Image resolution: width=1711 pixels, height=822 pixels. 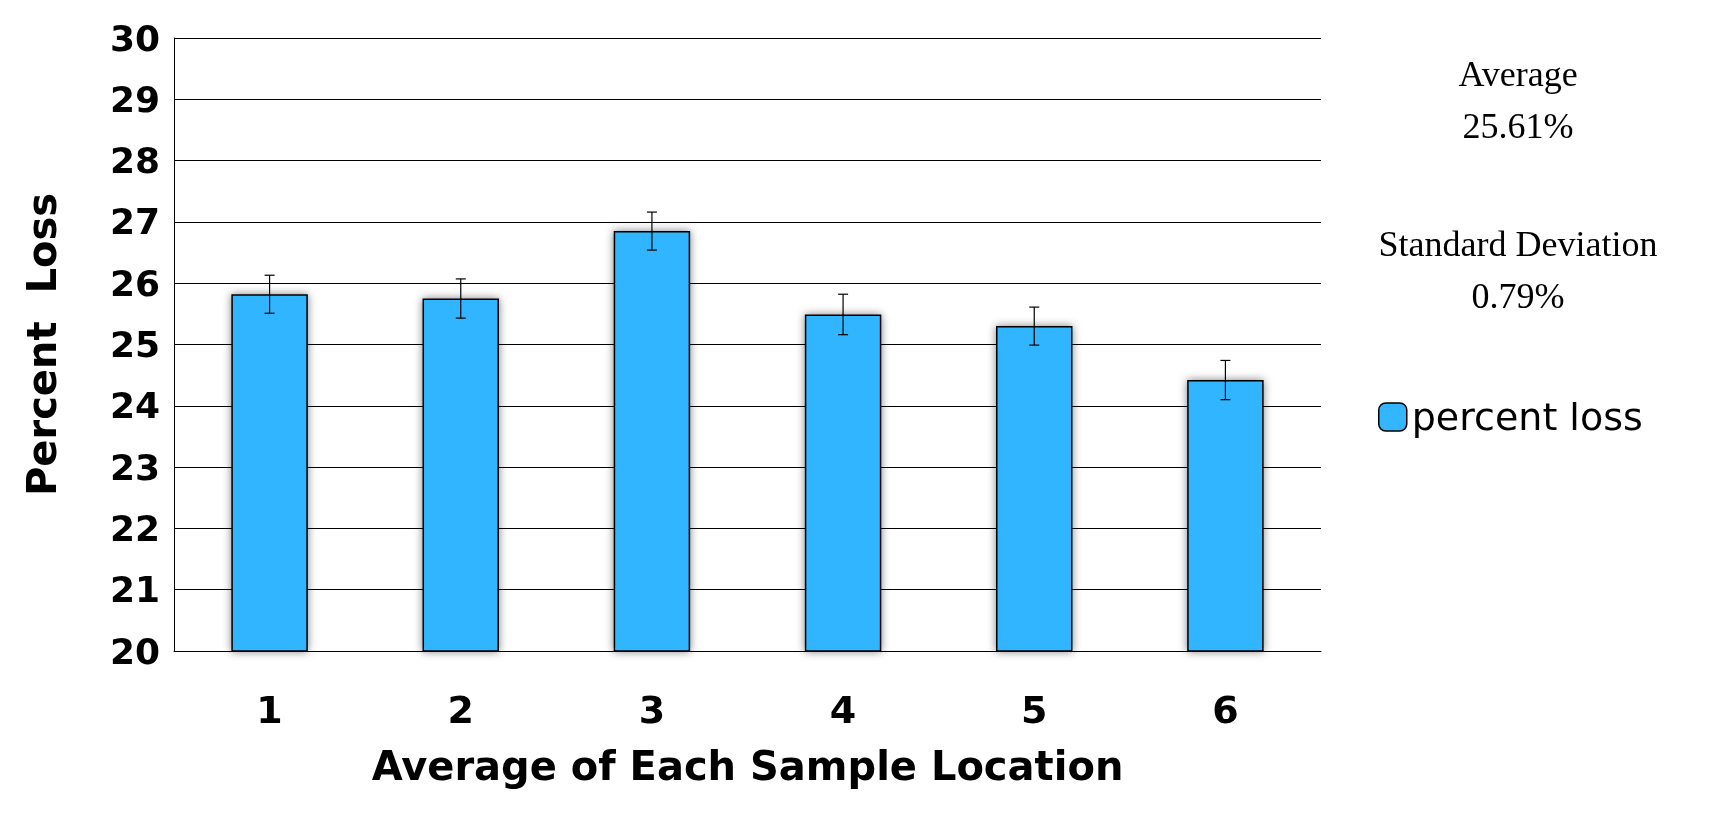 What do you see at coordinates (747, 766) in the screenshot?
I see `x-axis-title: Average of Each Sample Location` at bounding box center [747, 766].